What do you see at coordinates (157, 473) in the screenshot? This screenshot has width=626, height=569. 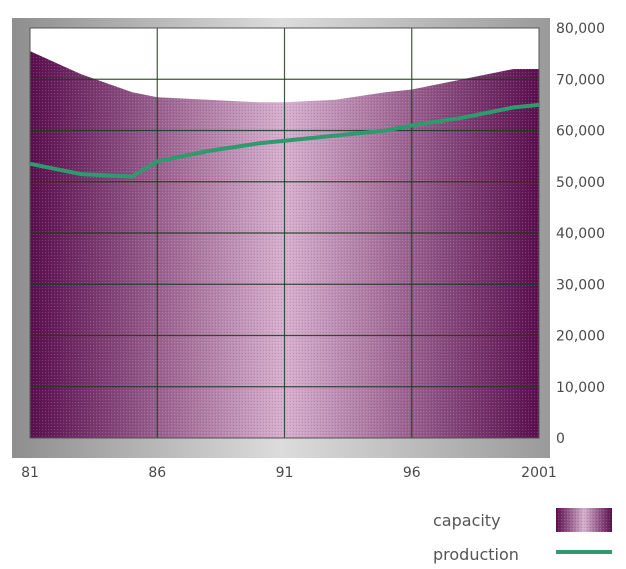 I see `x-tick-label-1: 86` at bounding box center [157, 473].